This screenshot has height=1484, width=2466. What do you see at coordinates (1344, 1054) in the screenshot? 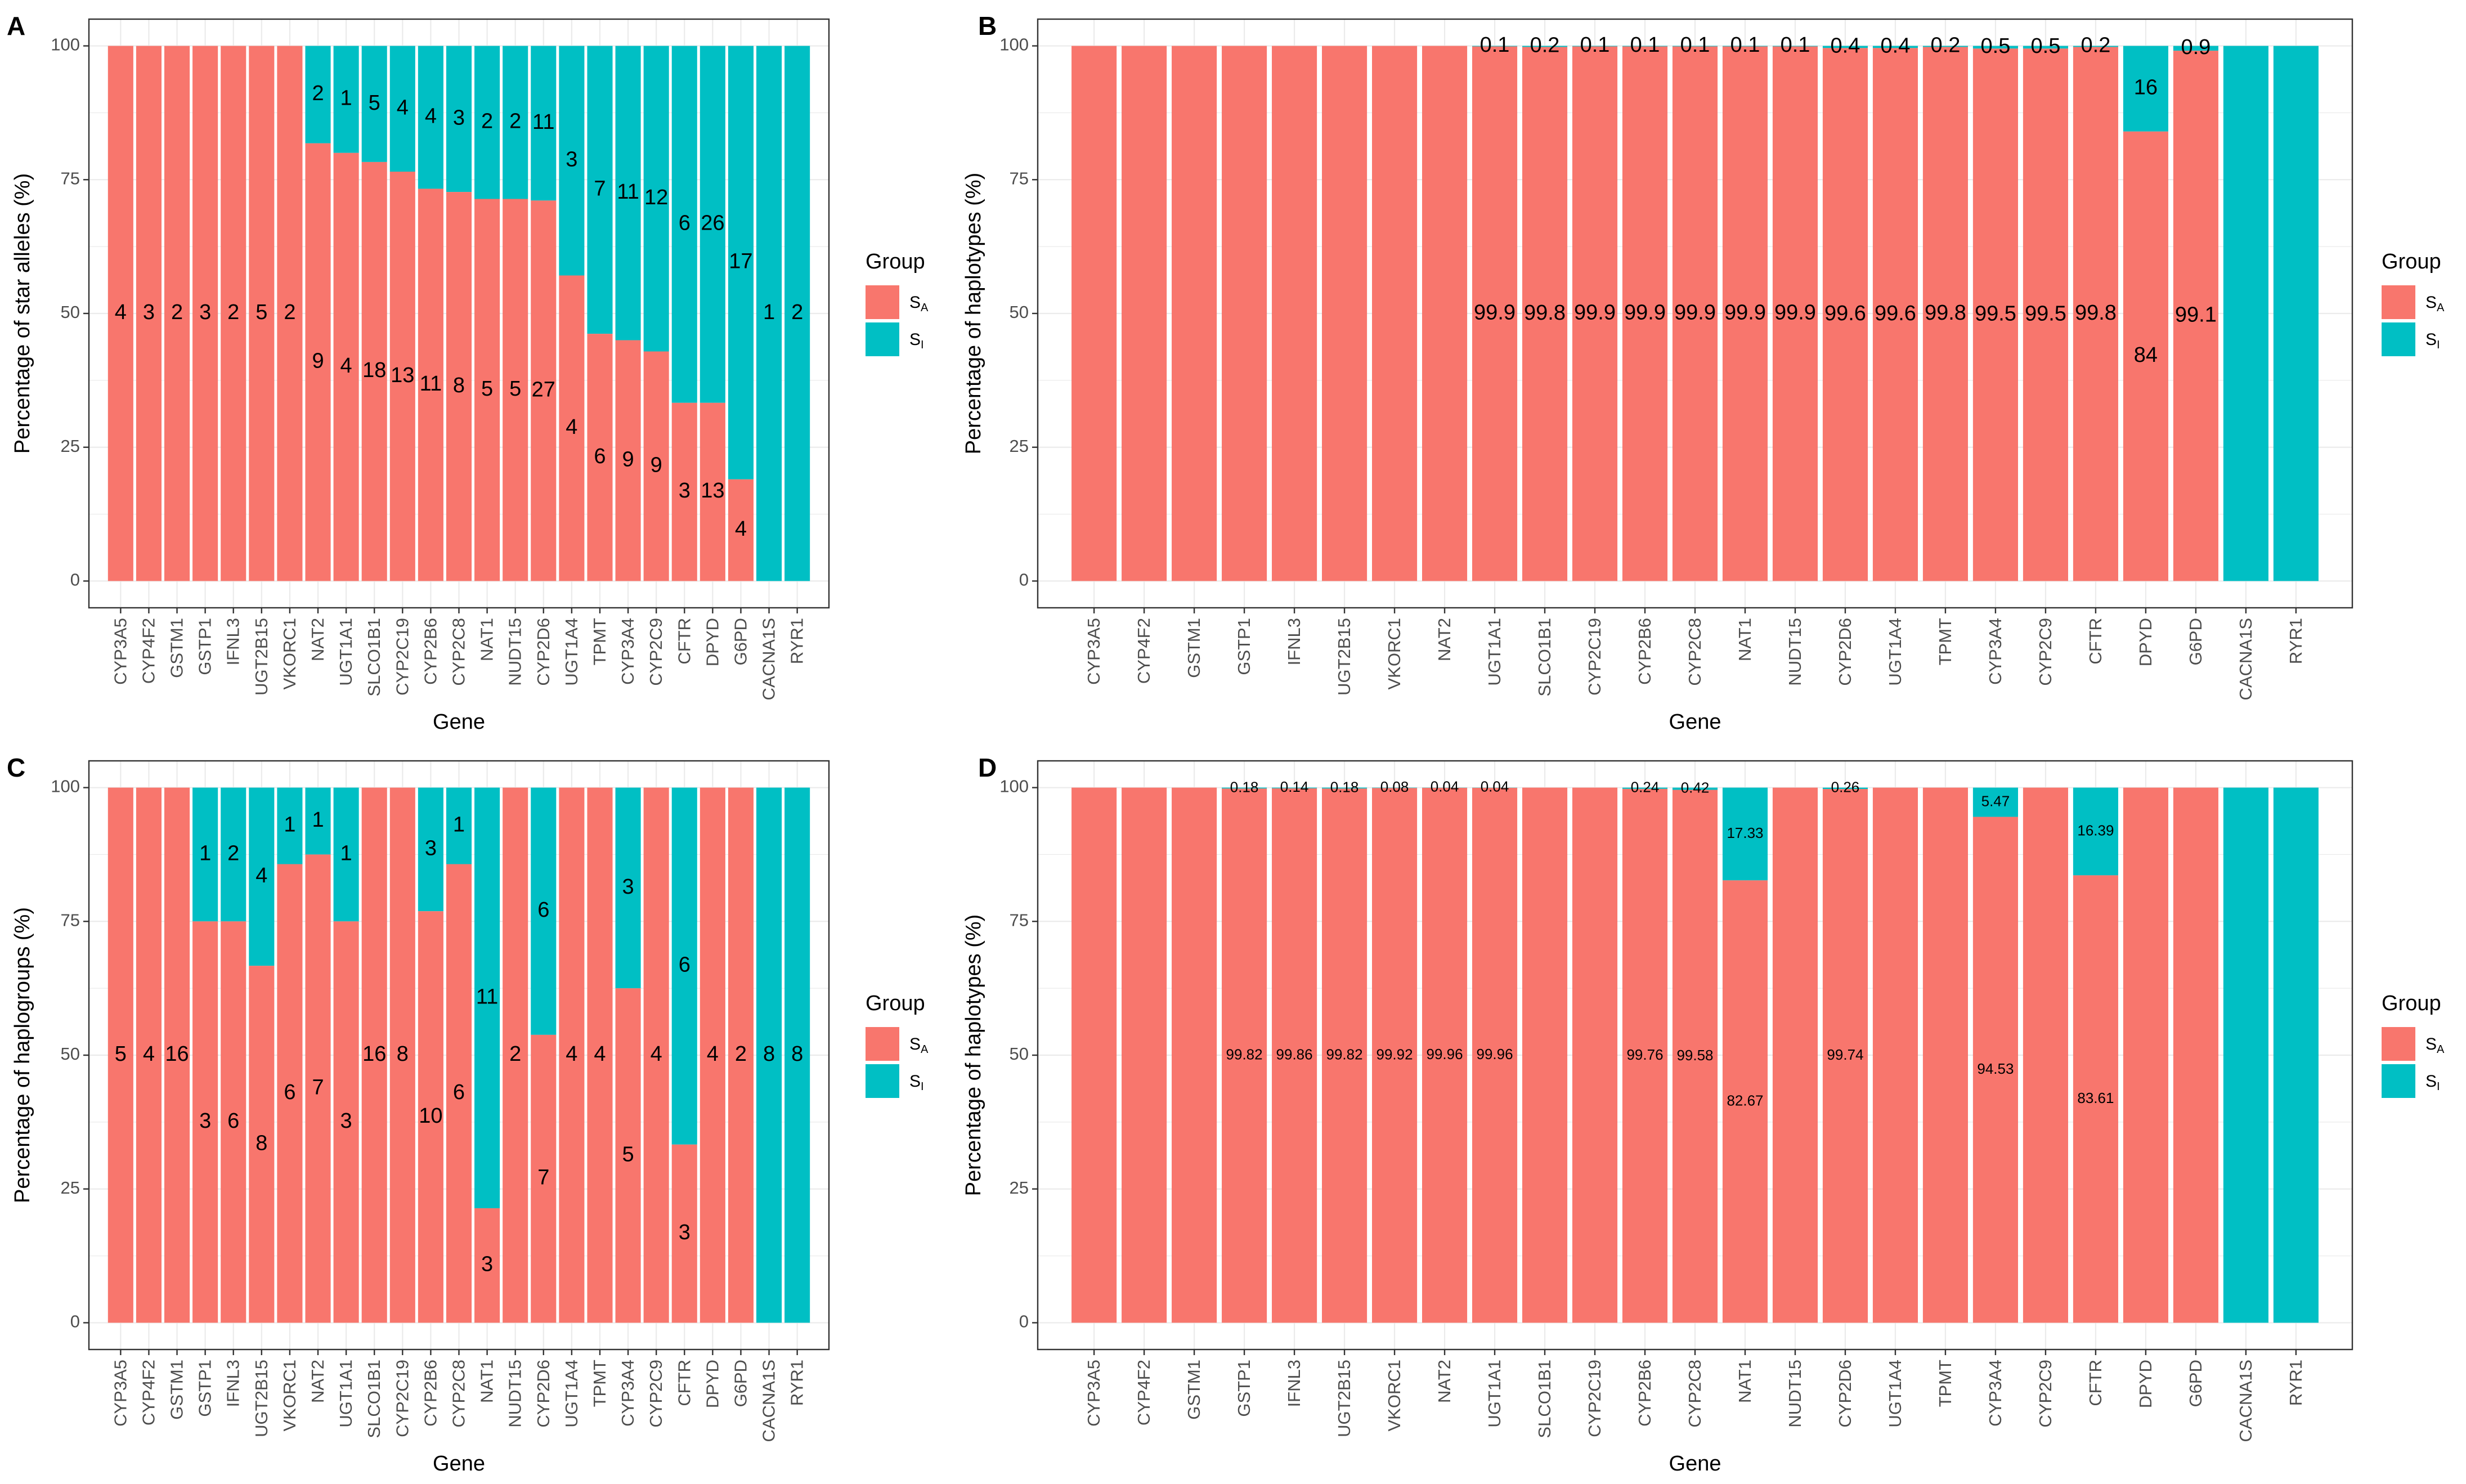
I see `panel-d-label-sa-ugt2b15: 99.82` at bounding box center [1344, 1054].